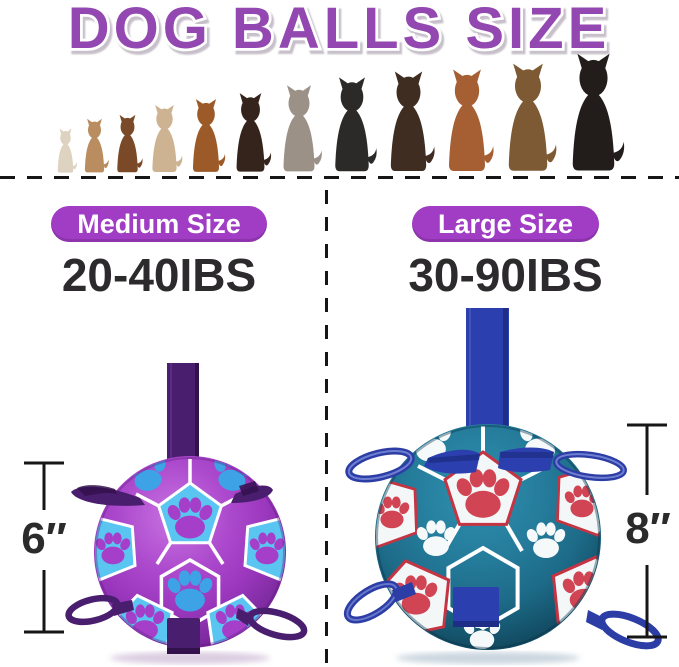 Image resolution: width=679 pixels, height=667 pixels. I want to click on large-ball-top-strap, so click(487, 369).